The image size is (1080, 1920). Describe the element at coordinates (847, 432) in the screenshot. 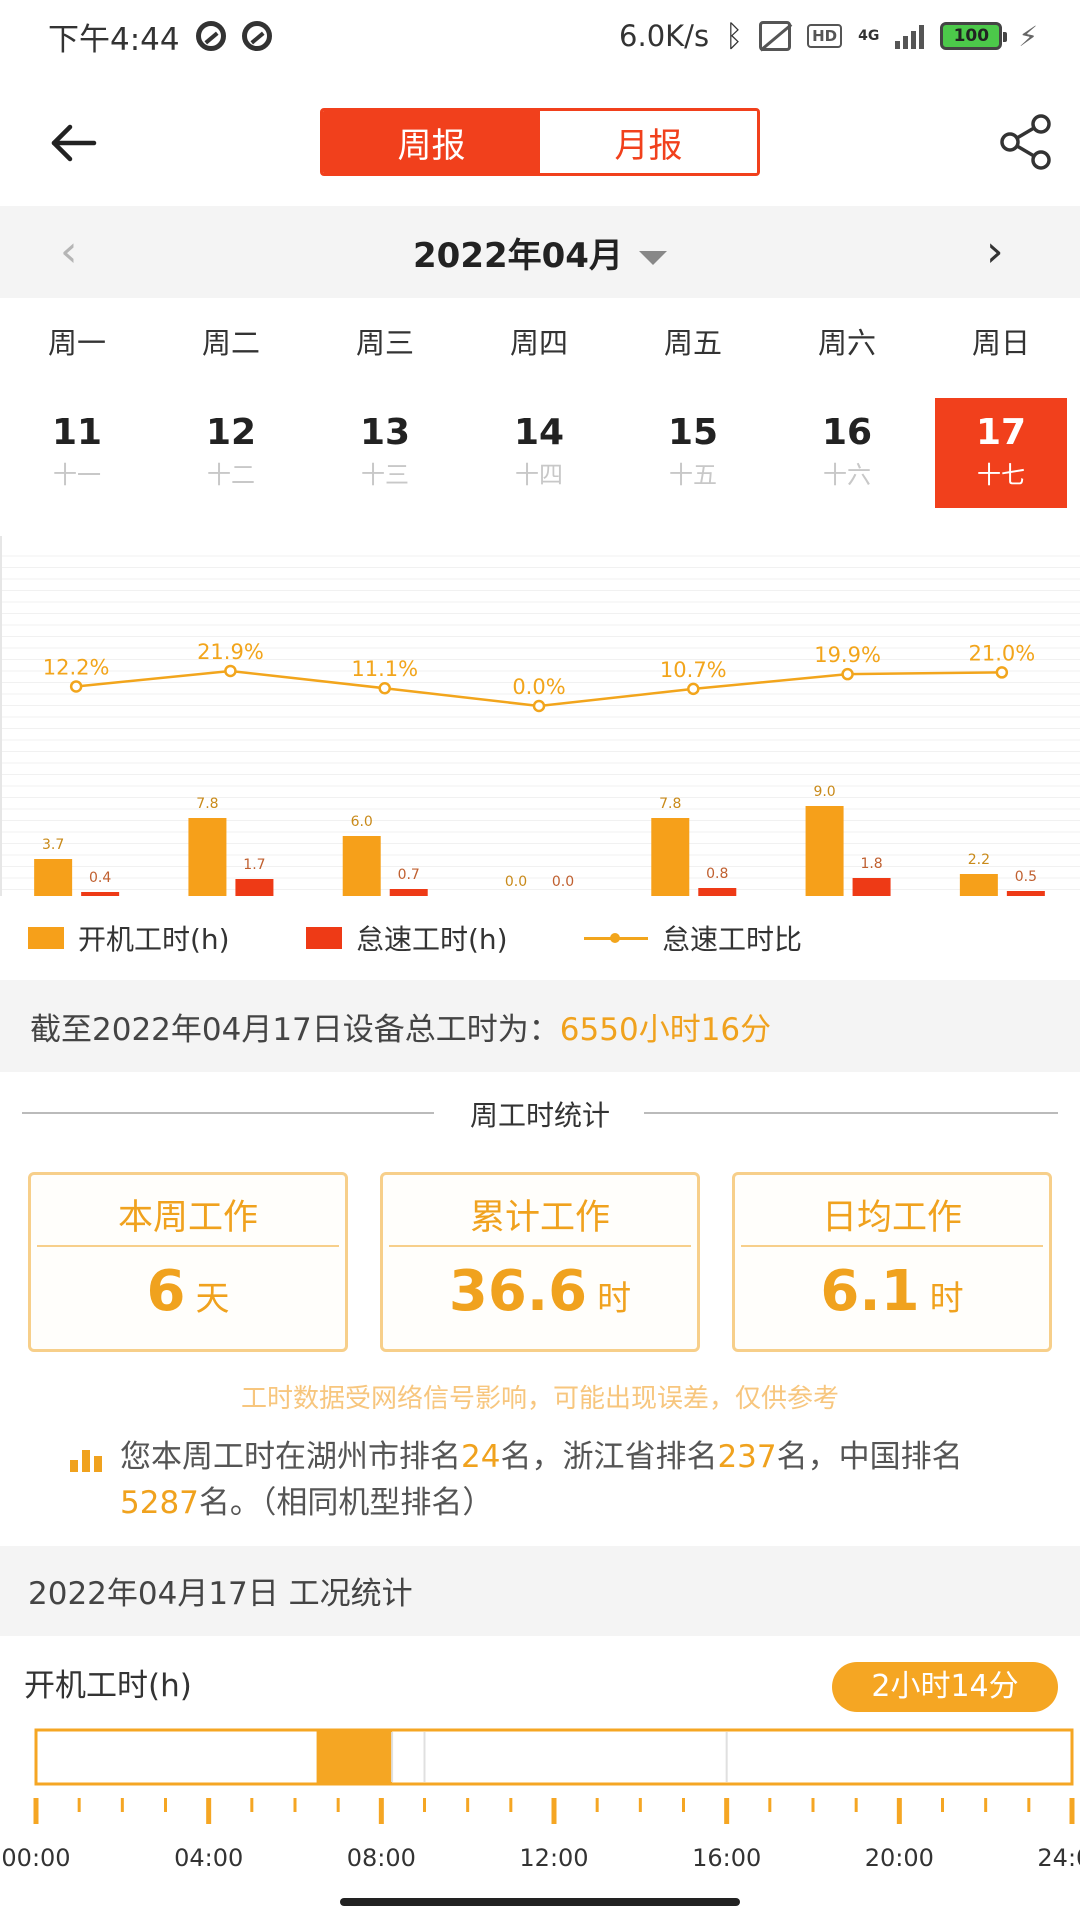

I see `date-number: 16` at that location.